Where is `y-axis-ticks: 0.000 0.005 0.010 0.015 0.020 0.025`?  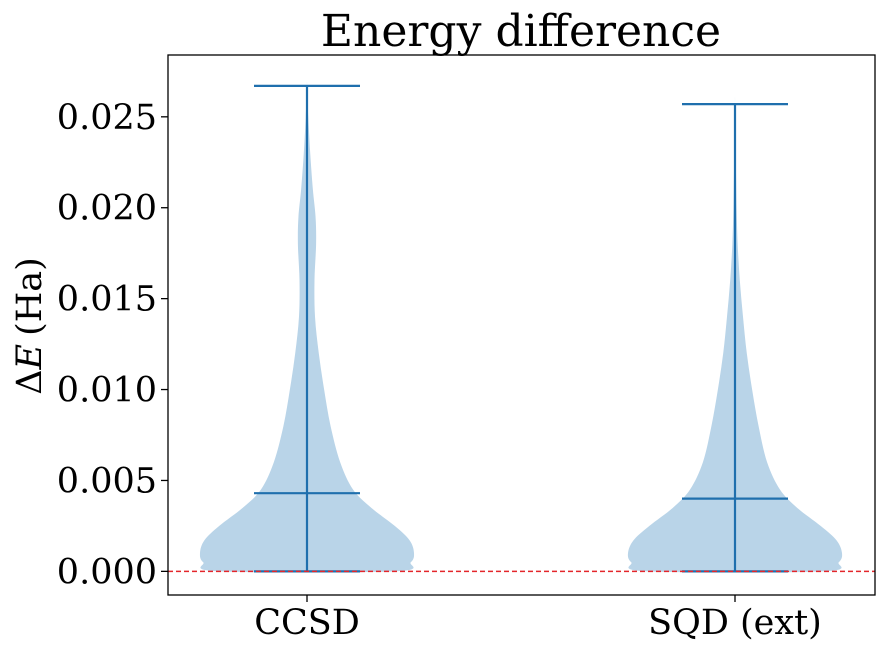
y-axis-ticks: 0.000 0.005 0.010 0.015 0.020 0.025 is located at coordinates (112, 345).